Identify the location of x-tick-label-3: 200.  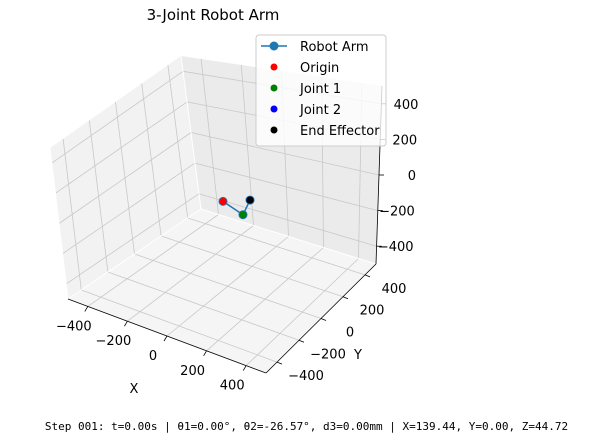
(192, 371).